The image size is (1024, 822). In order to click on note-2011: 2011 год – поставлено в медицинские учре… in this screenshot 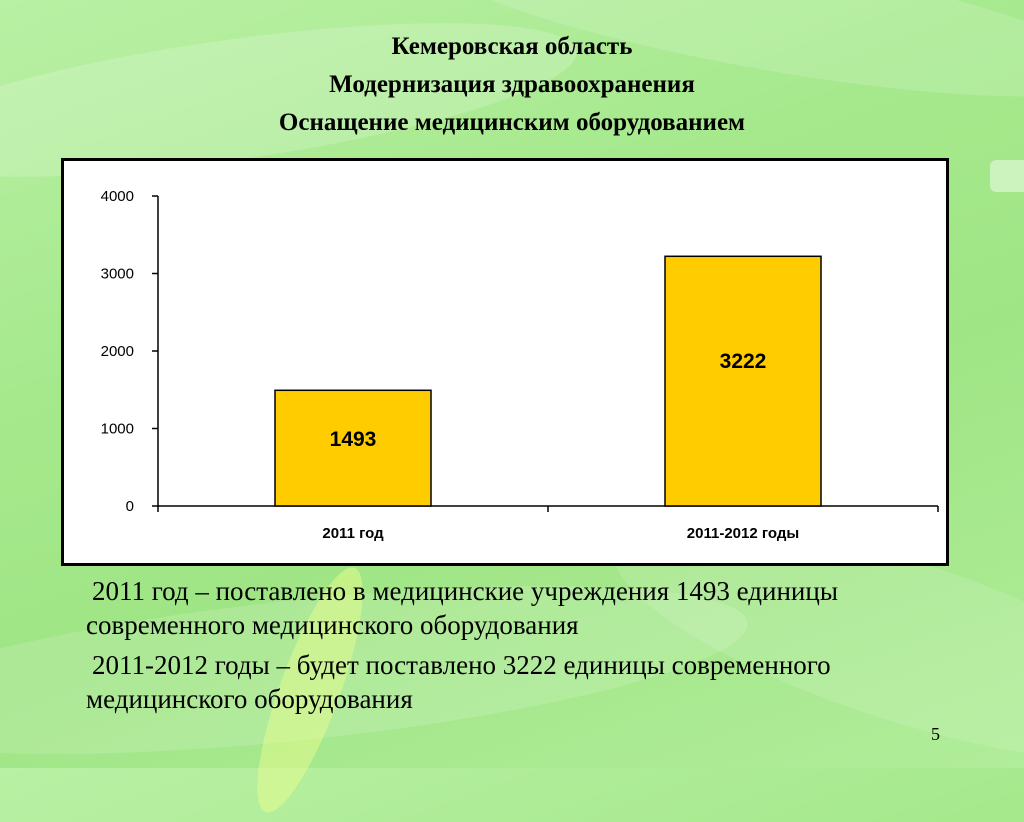, I will do `click(462, 608)`.